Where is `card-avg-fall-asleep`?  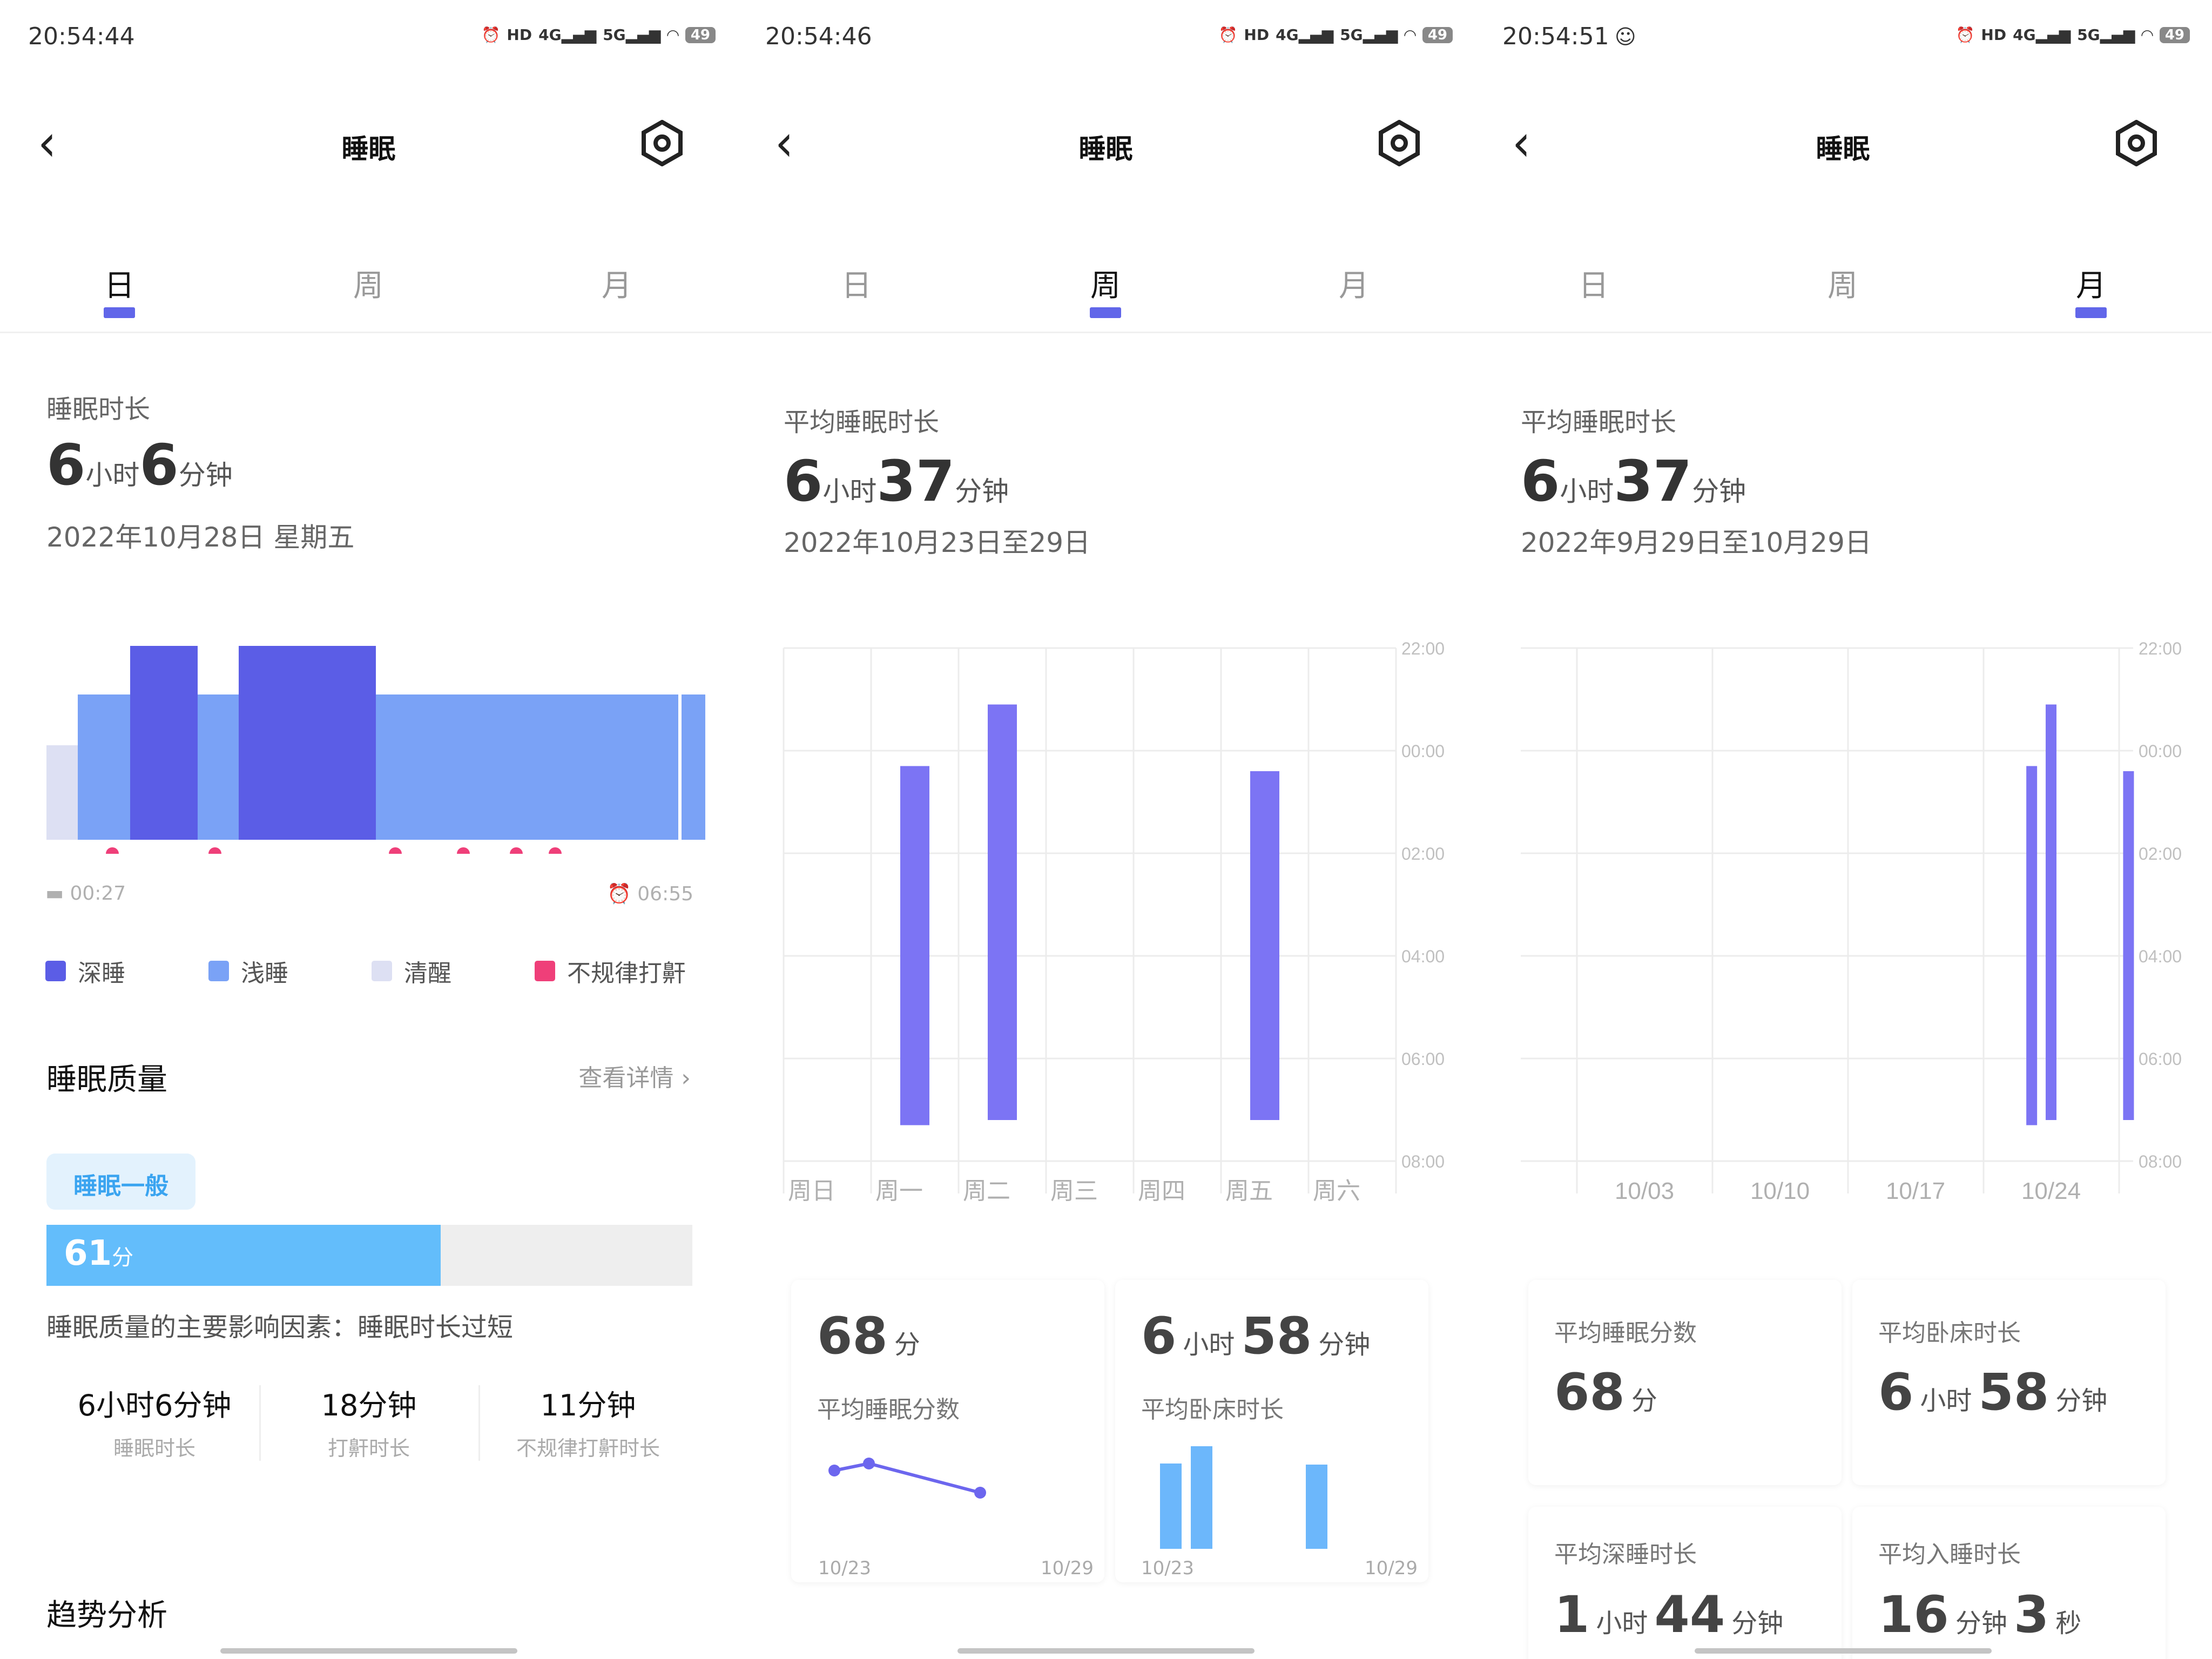 card-avg-fall-asleep is located at coordinates (2009, 1583).